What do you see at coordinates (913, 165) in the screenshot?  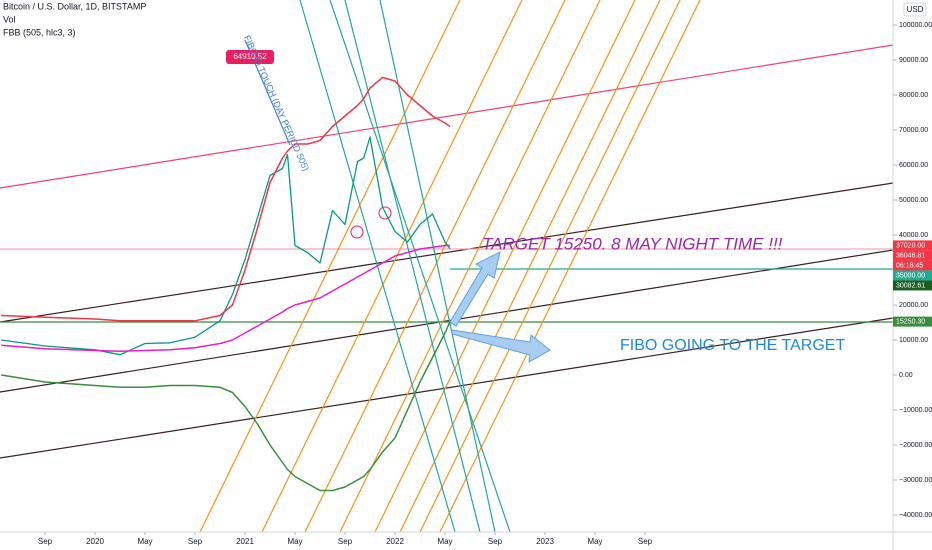 I see `y-tick-label: 60000.00` at bounding box center [913, 165].